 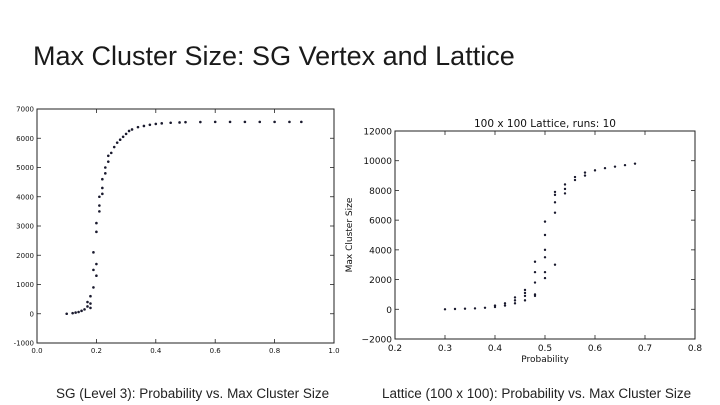 I want to click on y-tick-label: 8000, so click(x=380, y=192).